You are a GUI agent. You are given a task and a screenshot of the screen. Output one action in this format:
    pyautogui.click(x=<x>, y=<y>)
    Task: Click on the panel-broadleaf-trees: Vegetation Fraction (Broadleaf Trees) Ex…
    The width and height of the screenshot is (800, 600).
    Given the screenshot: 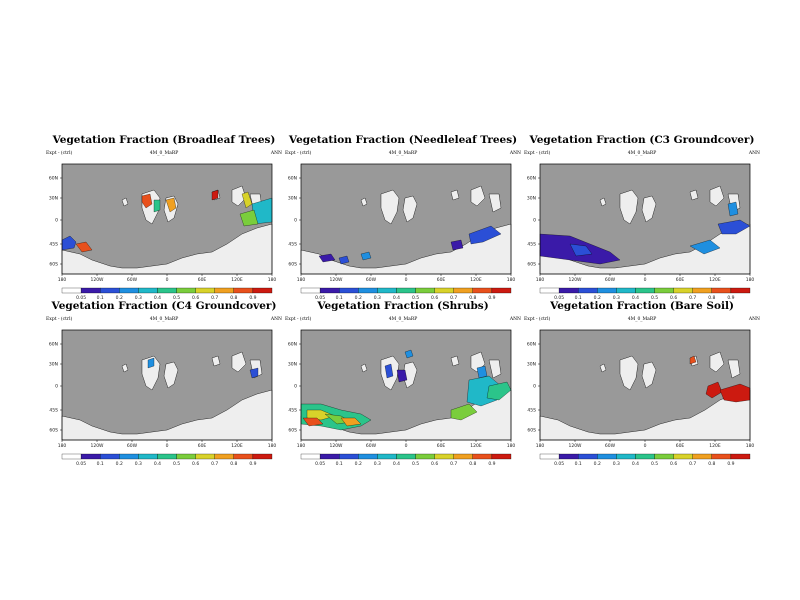 What is the action you would take?
    pyautogui.click(x=164, y=217)
    